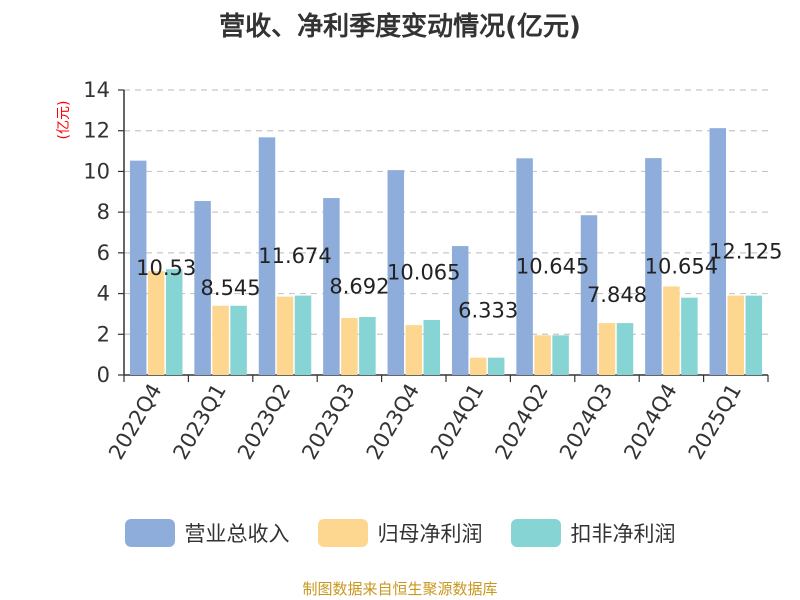 This screenshot has height=600, width=800. What do you see at coordinates (745, 252) in the screenshot?
I see `data-label: 12.125` at bounding box center [745, 252].